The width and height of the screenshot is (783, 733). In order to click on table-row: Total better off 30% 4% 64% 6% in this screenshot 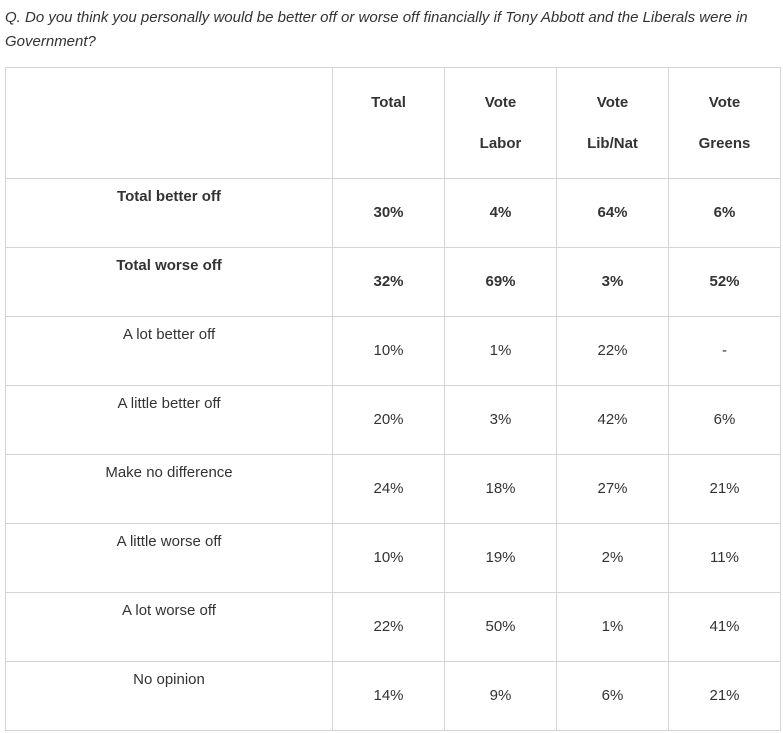, I will do `click(393, 213)`.